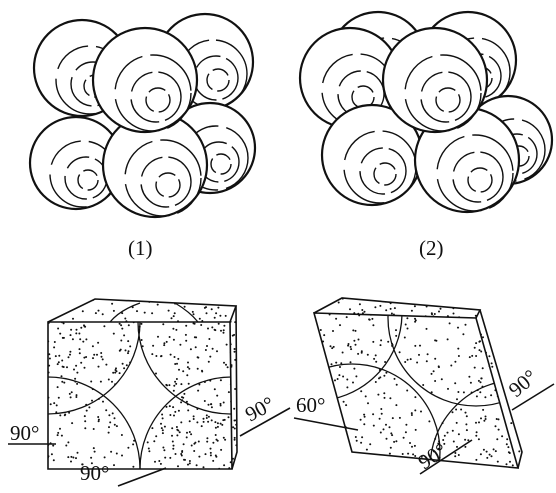  Describe the element at coordinates (145, 80) in the screenshot. I see `sphere-front-top-center` at that location.